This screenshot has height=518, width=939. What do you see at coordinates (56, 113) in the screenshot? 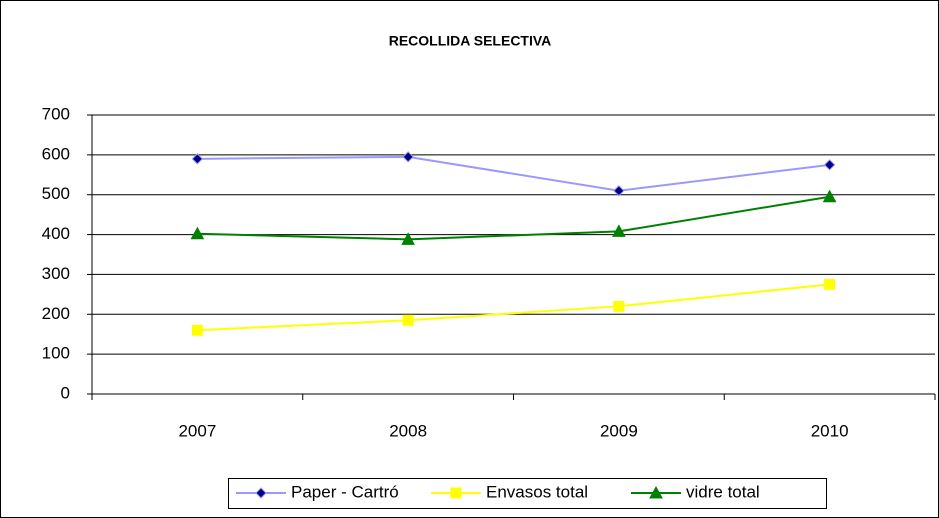
I see `y-tick-label: 700` at bounding box center [56, 113].